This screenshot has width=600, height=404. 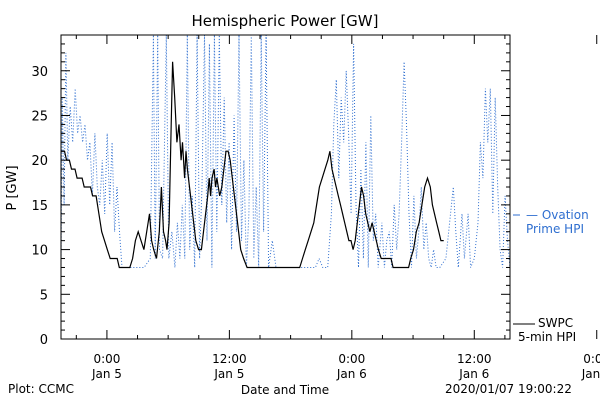 I want to click on legend-swpc-label-2: 5-min HPI, so click(x=547, y=337).